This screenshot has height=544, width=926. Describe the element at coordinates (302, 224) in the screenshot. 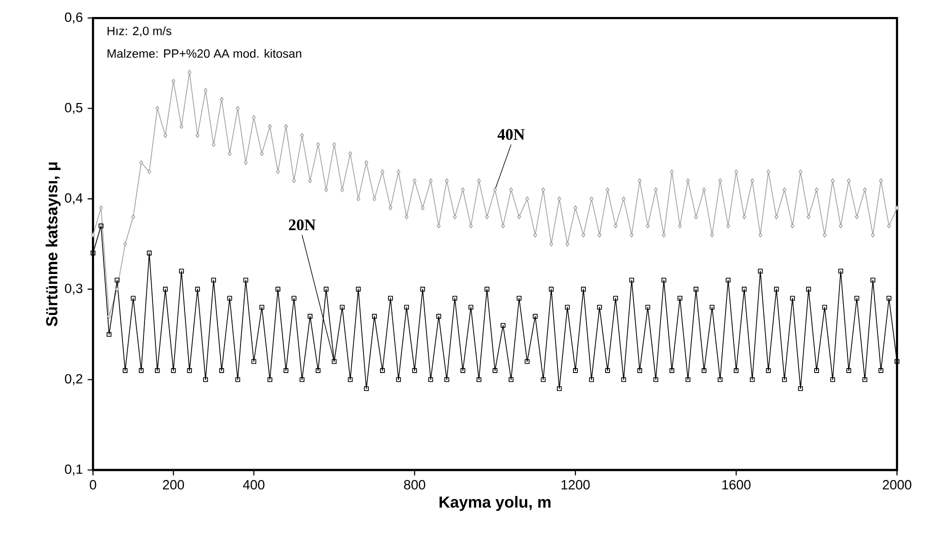

I see `text: 20N` at that location.